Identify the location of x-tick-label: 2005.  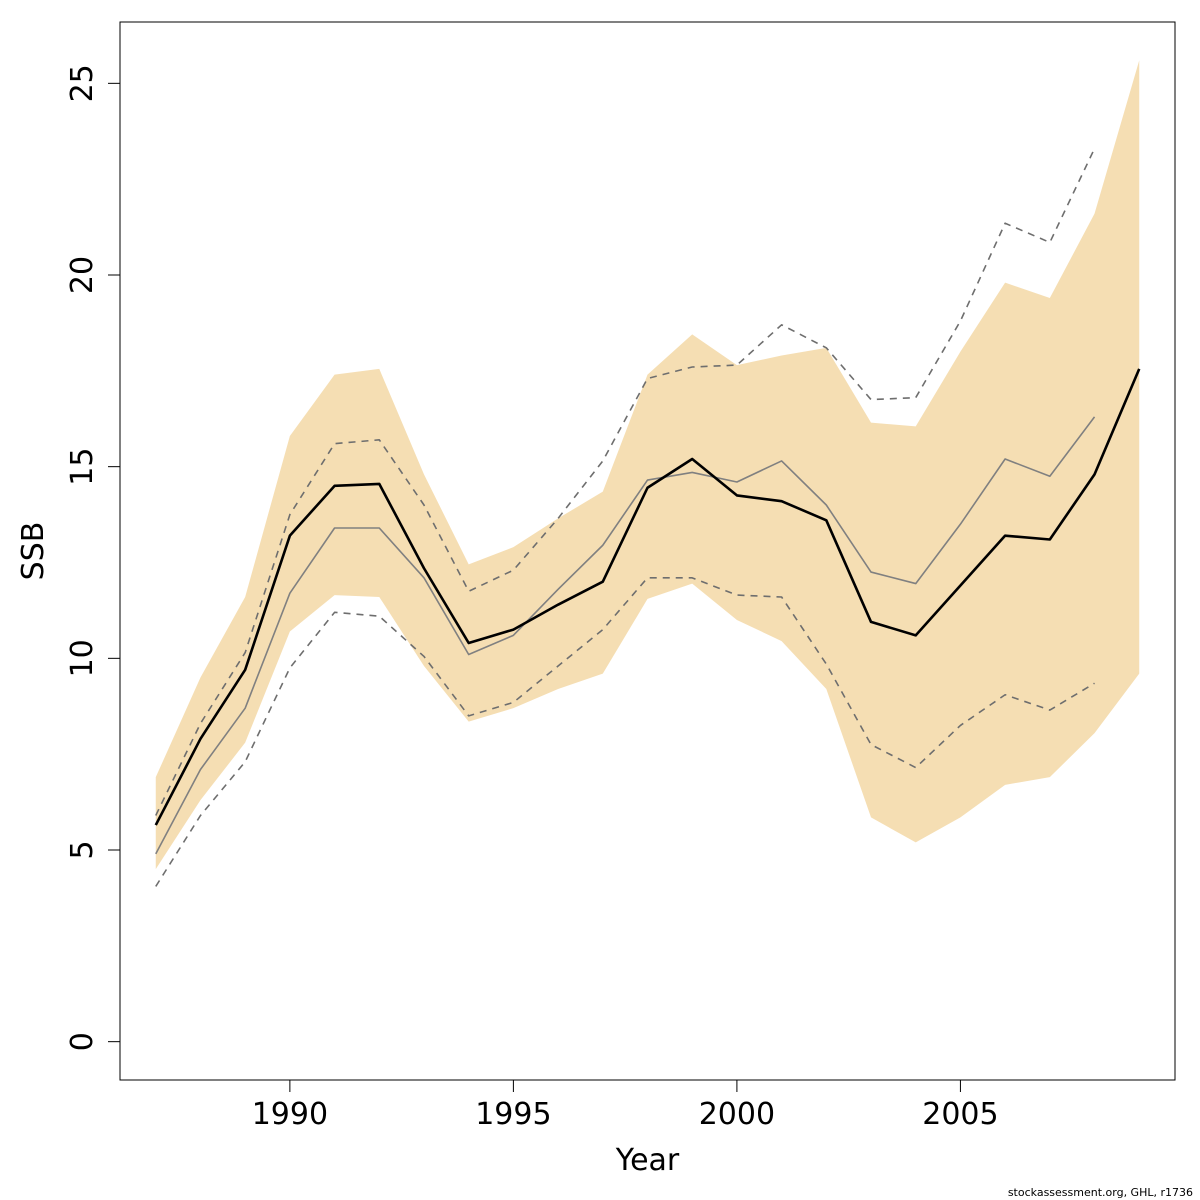
(960, 1114).